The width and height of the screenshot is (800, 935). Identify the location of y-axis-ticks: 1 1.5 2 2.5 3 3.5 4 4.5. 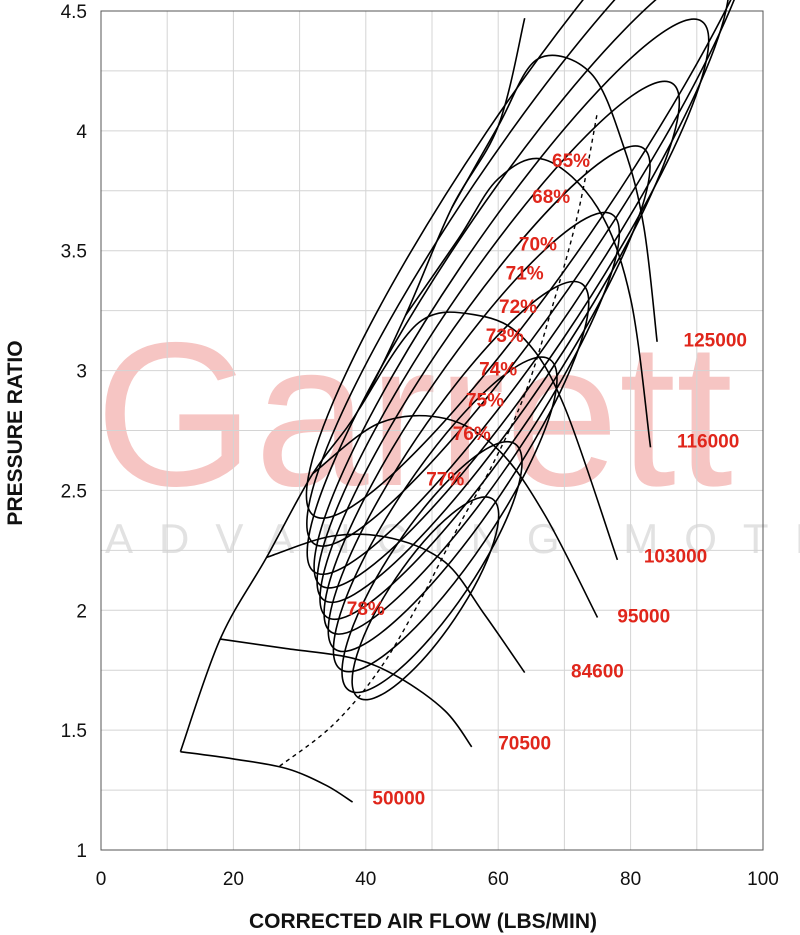
(74, 432).